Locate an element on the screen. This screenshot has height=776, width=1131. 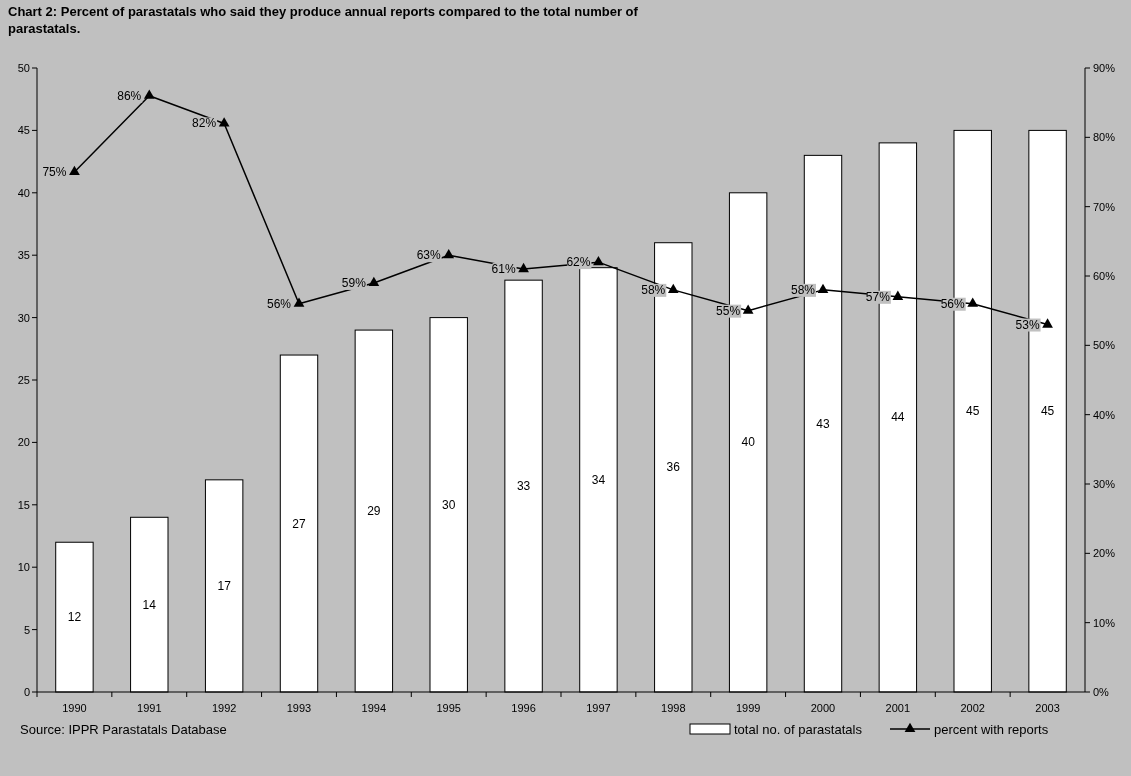
x-tick-label: 1998 is located at coordinates (673, 708).